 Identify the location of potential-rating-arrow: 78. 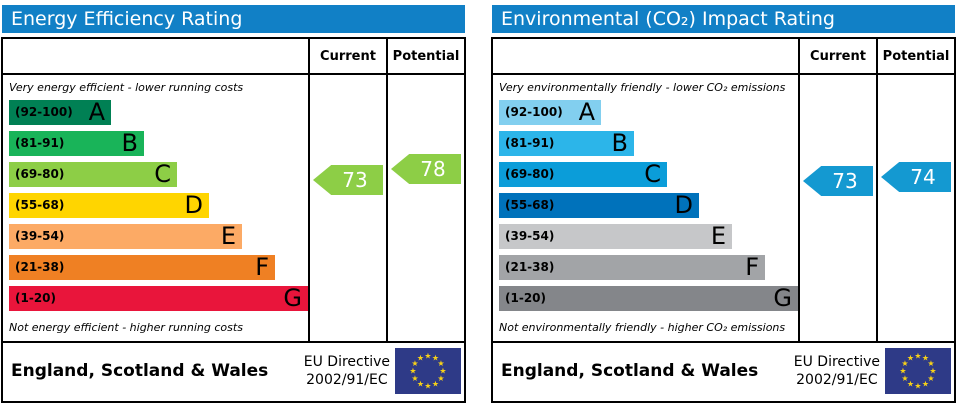
(426, 169).